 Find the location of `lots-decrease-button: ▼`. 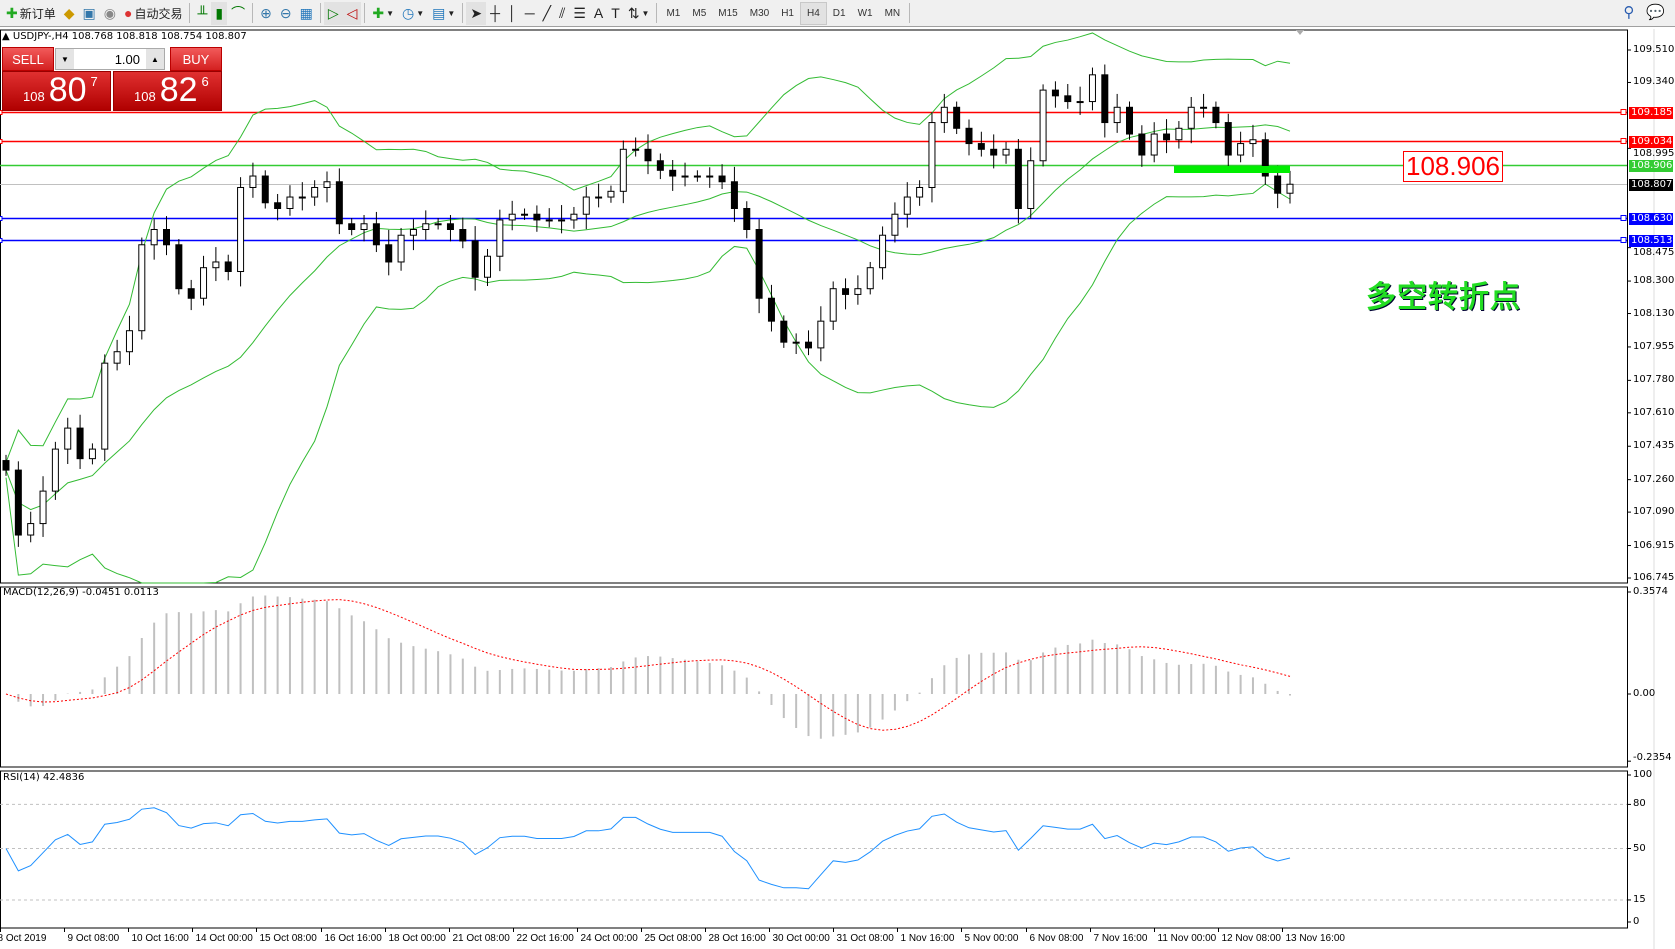

lots-decrease-button: ▼ is located at coordinates (65, 59).